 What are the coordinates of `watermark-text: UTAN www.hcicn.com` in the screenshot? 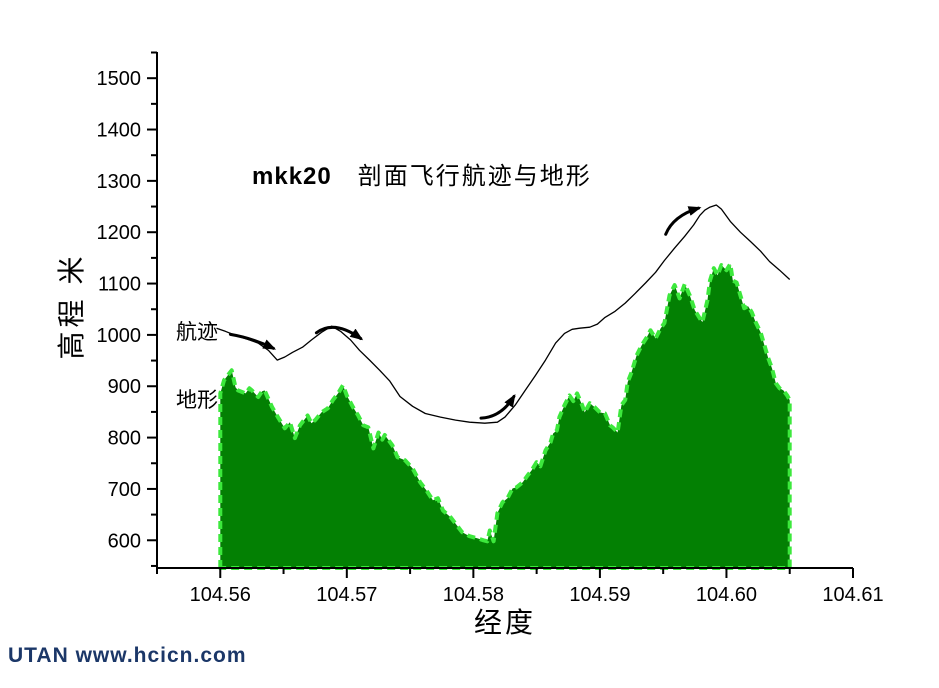 It's located at (127, 655).